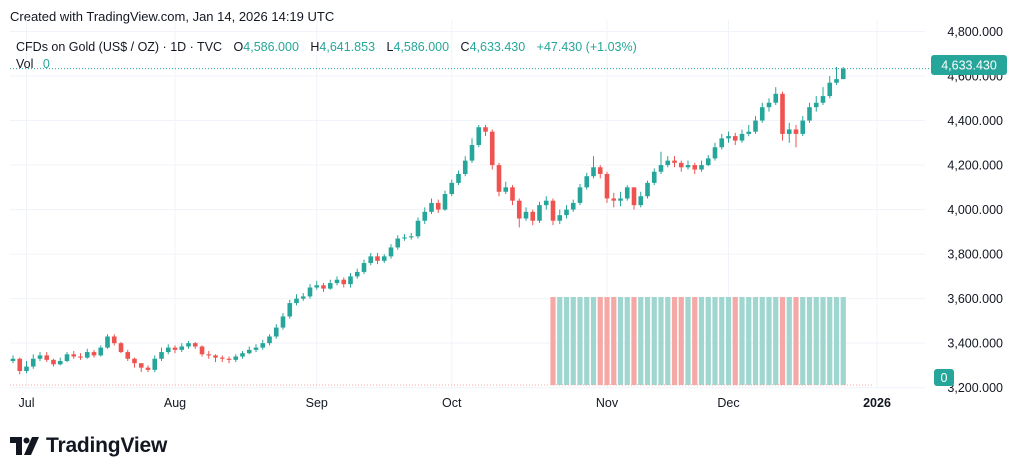 The image size is (1024, 476). I want to click on current-price-tag: 4,633.430, so click(969, 65).